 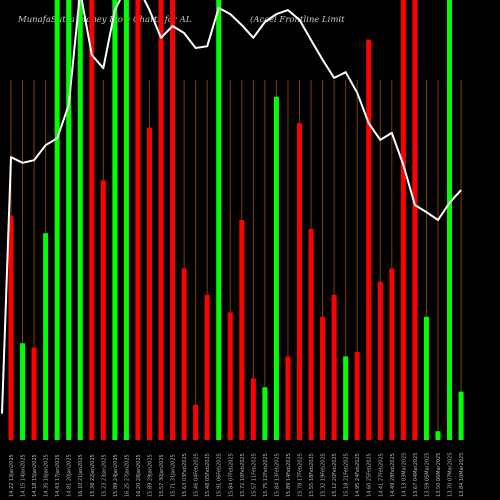 What do you see at coordinates (288, 398) in the screenshot?
I see `money-flow-bar-25-down` at bounding box center [288, 398].